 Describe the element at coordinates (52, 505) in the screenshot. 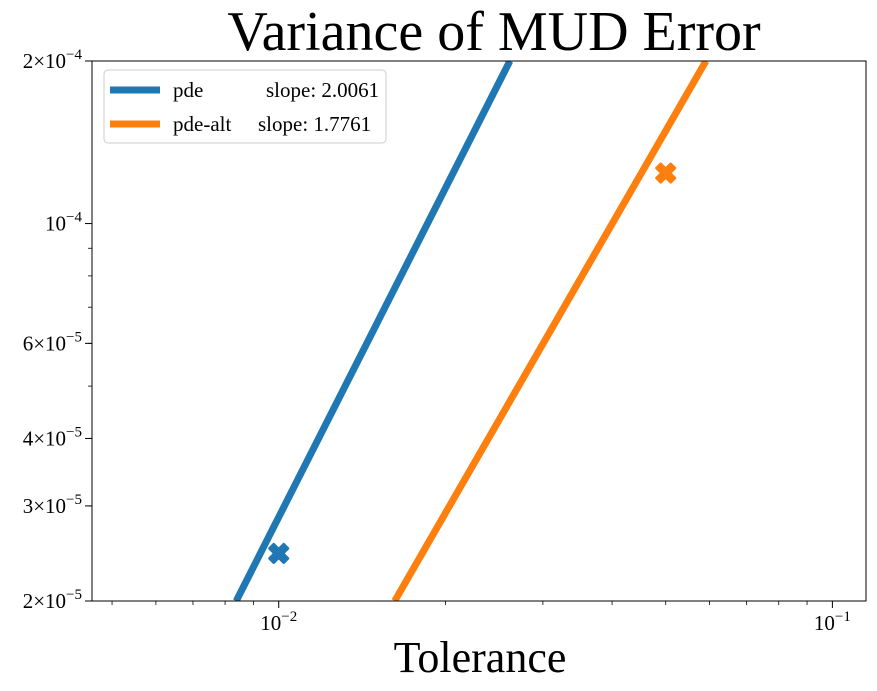

I see `y-tick-label: 3×10⁻⁵` at that location.